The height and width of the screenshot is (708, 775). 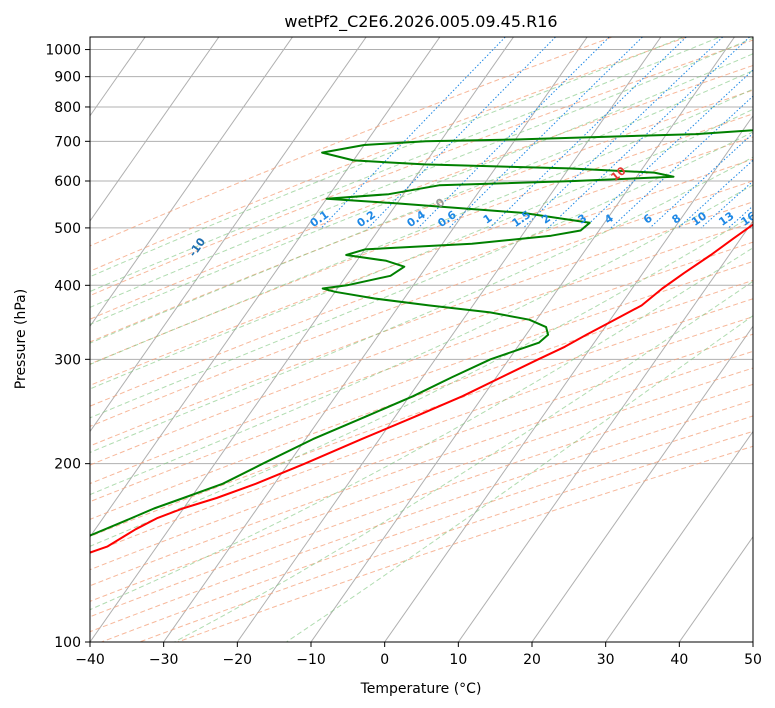 I want to click on x-tick-label: 10, so click(x=458, y=660).